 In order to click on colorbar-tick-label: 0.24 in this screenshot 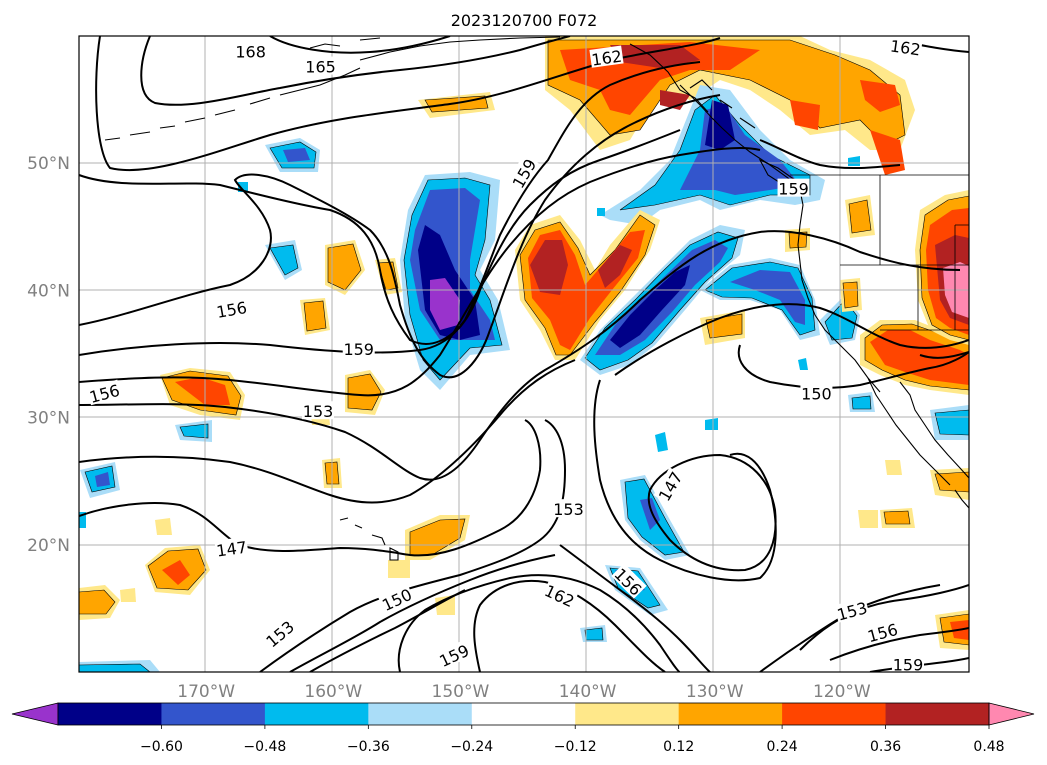, I will do `click(782, 747)`.